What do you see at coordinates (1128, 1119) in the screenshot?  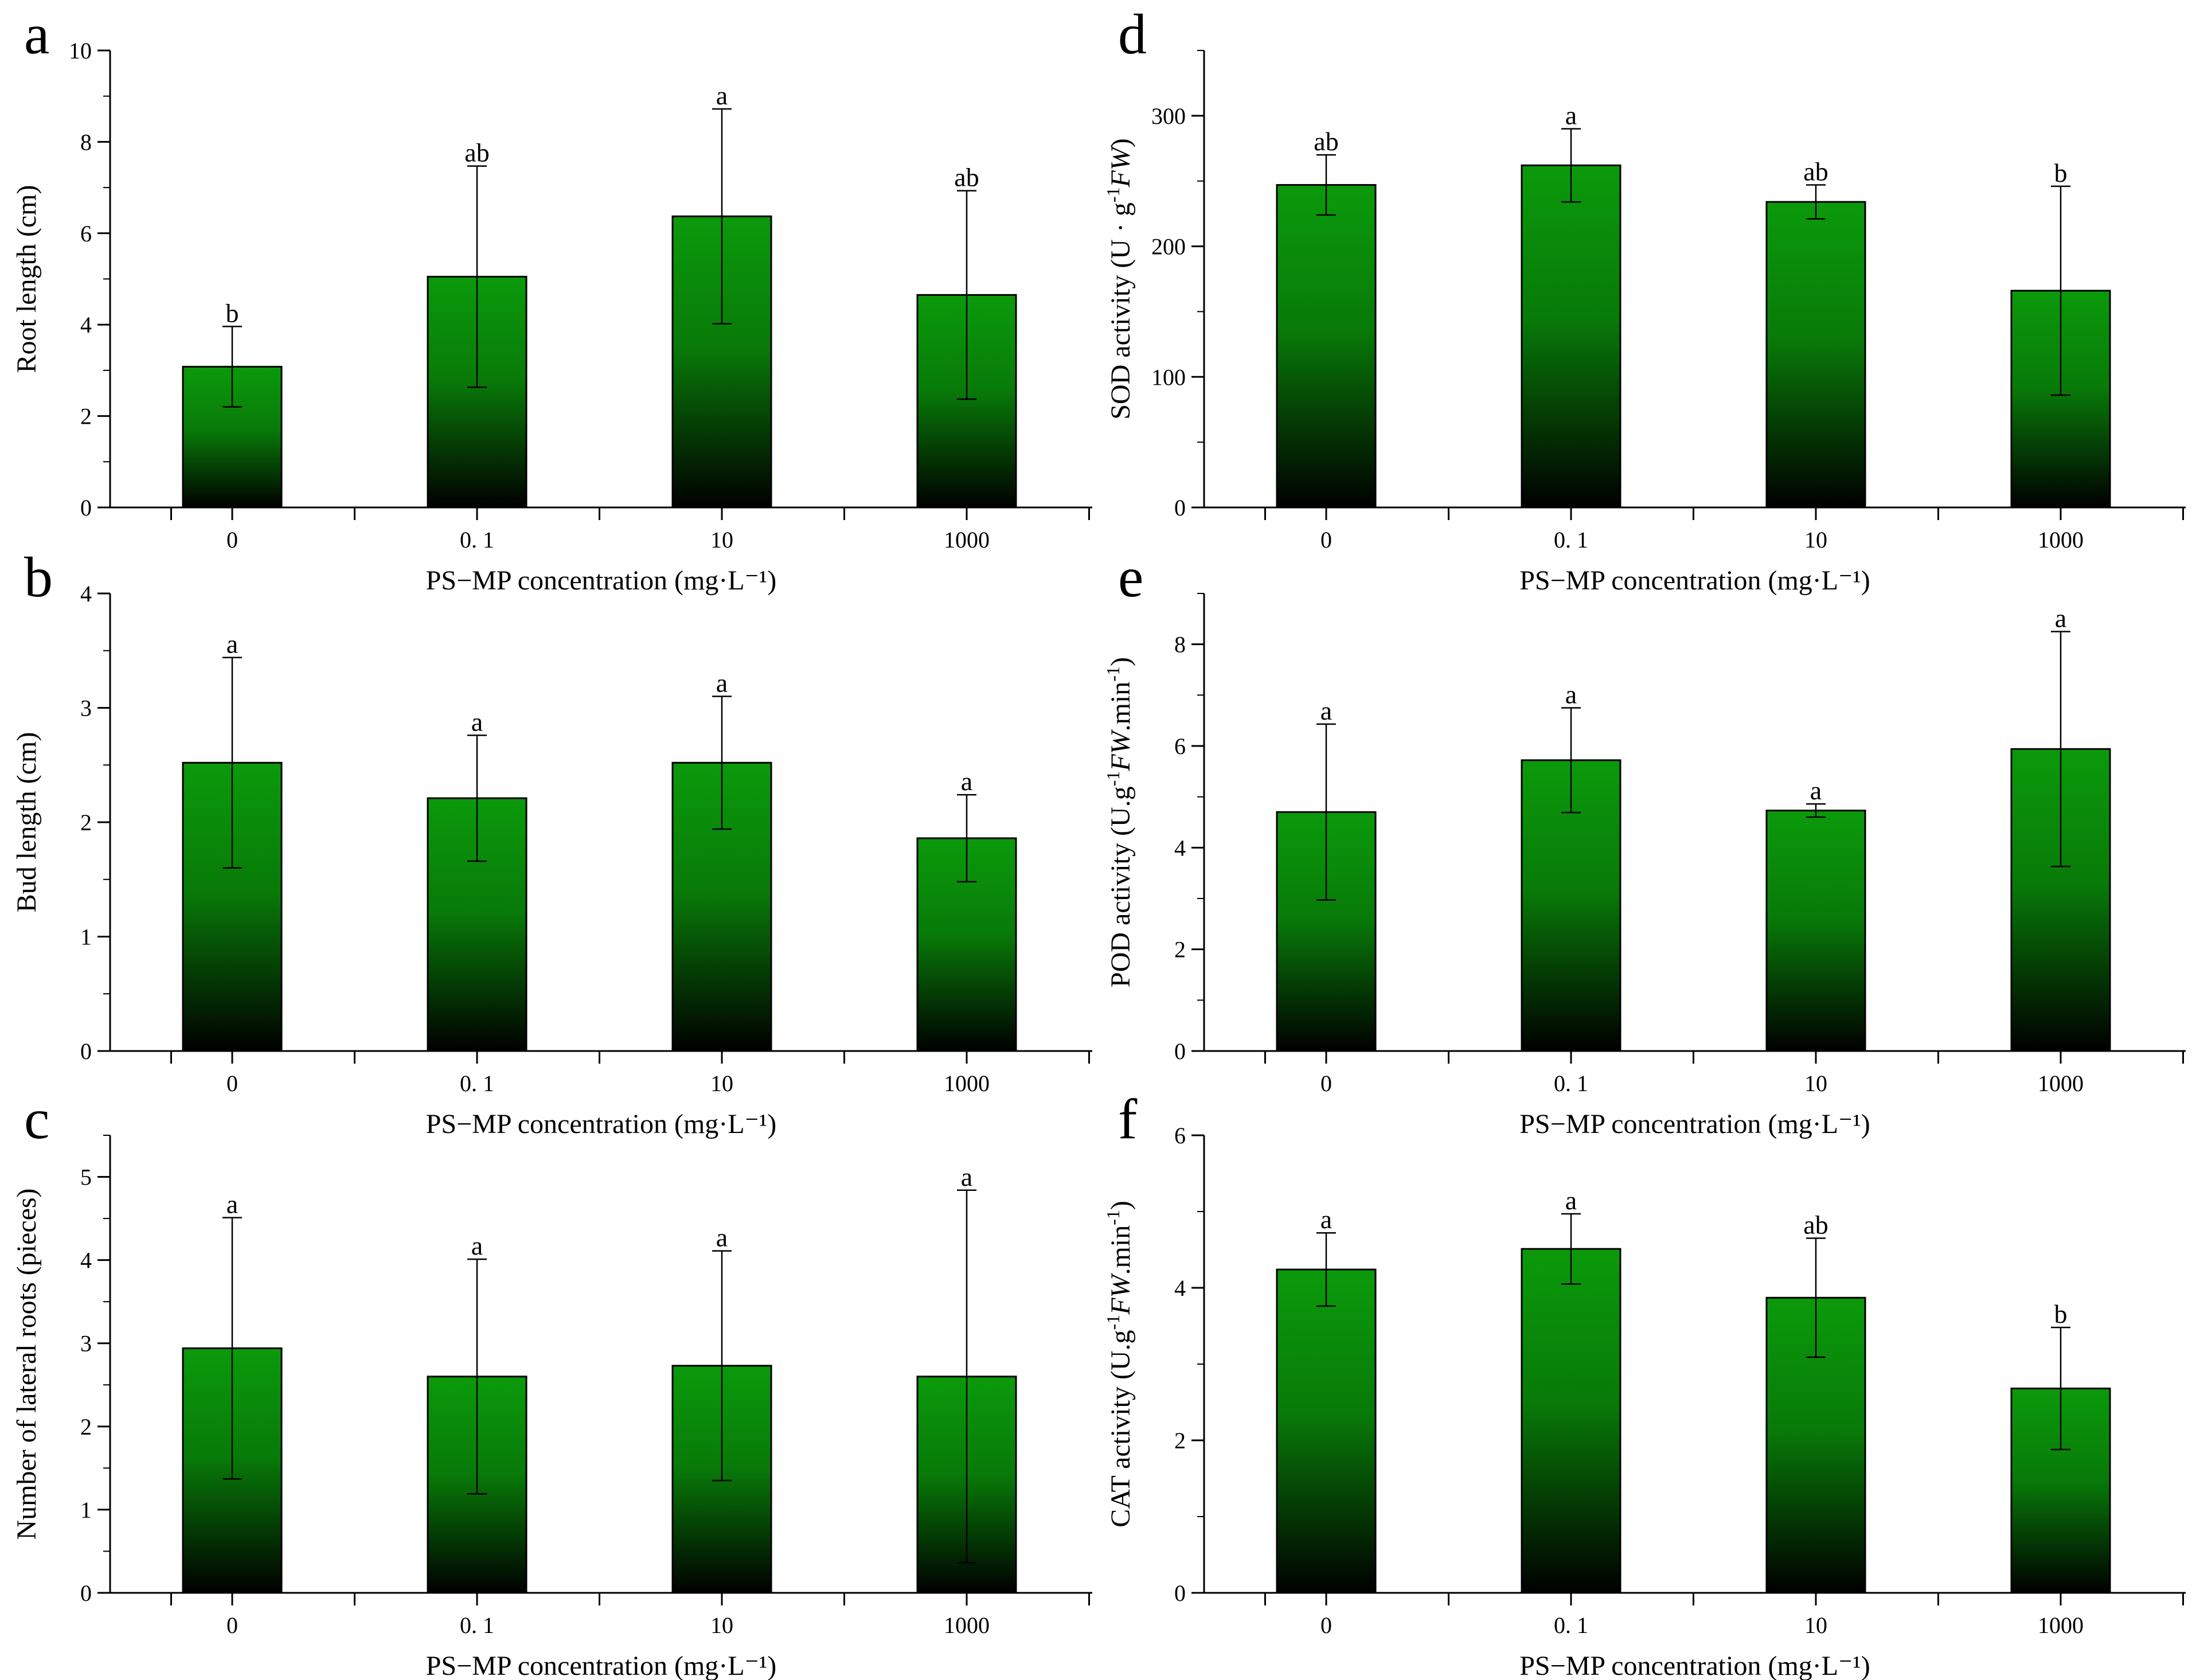 I see `panel-letter: f` at bounding box center [1128, 1119].